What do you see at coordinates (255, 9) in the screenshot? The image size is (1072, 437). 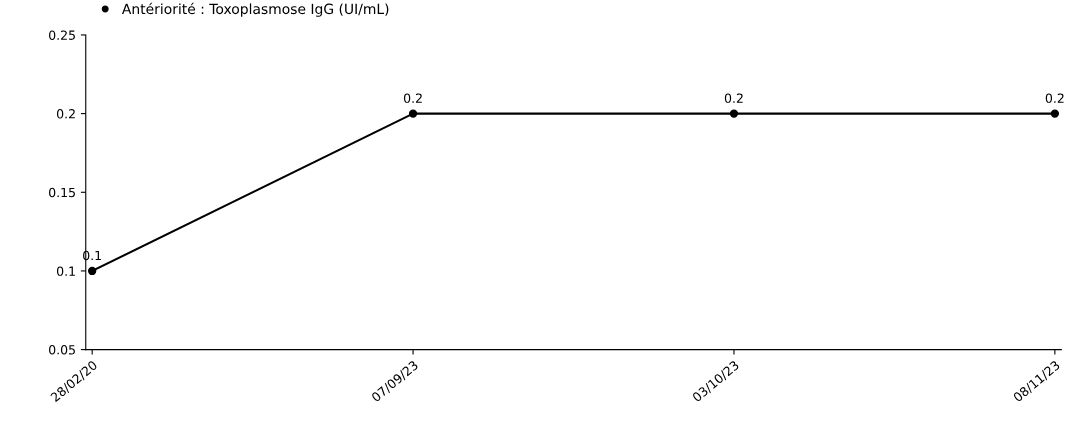 I see `legend-label: Antériorité : Toxoplasmose IgG (UI/mL)` at bounding box center [255, 9].